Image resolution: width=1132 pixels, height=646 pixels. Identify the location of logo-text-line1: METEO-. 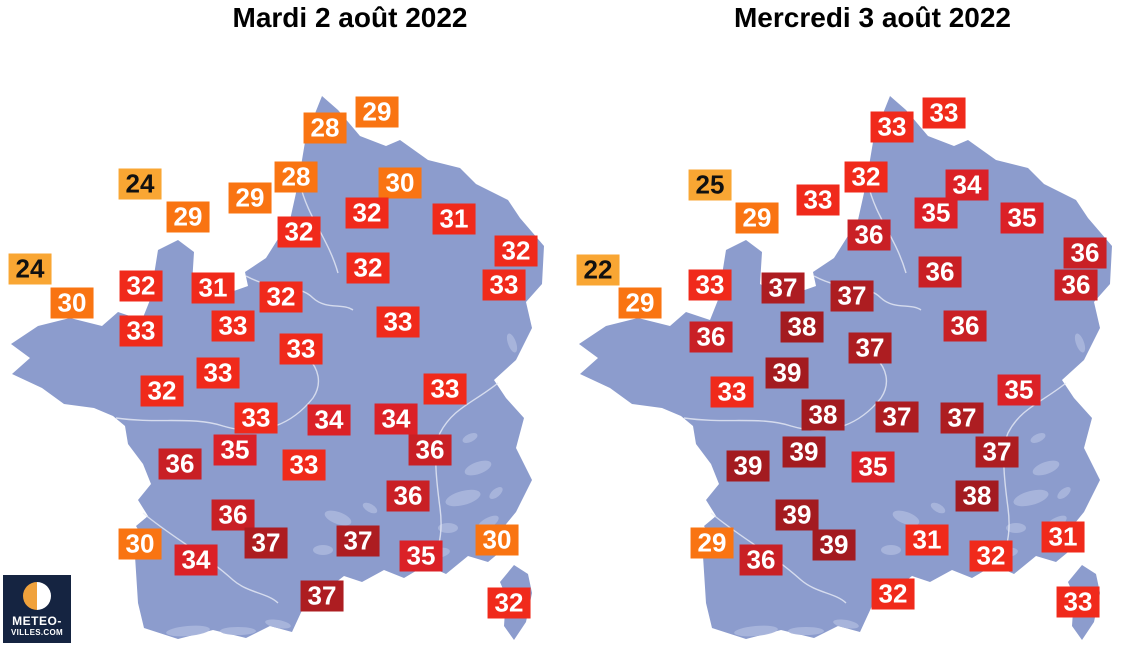
(37, 621).